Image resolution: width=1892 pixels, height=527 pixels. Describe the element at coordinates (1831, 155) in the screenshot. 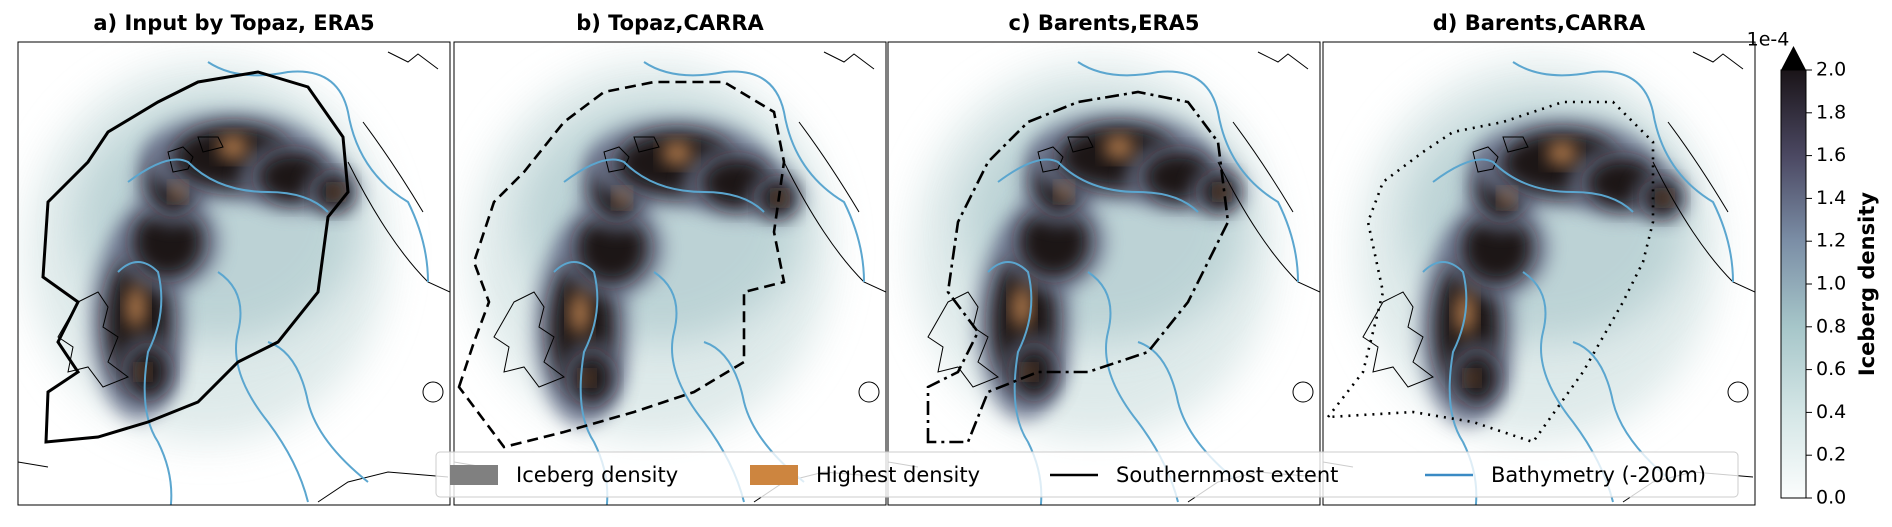

I see `colorbar-tick-label: 1.6` at that location.